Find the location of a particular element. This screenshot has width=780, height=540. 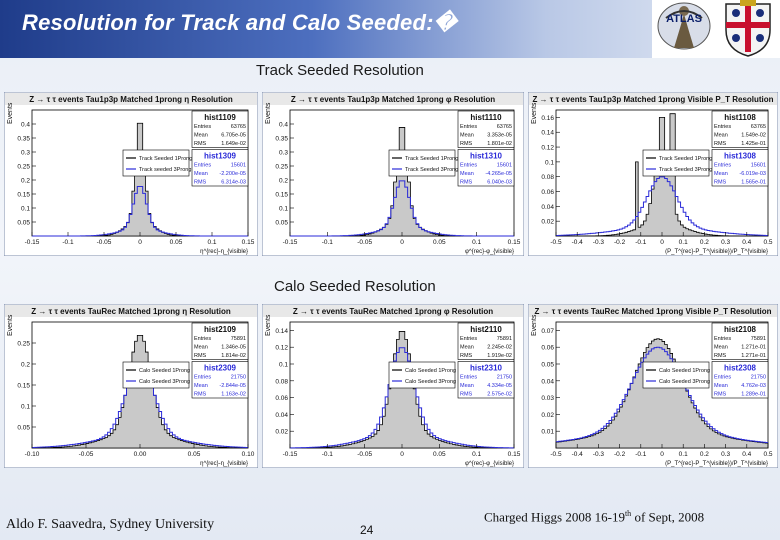

x-tick-label: 0.10 is located at coordinates (248, 454).